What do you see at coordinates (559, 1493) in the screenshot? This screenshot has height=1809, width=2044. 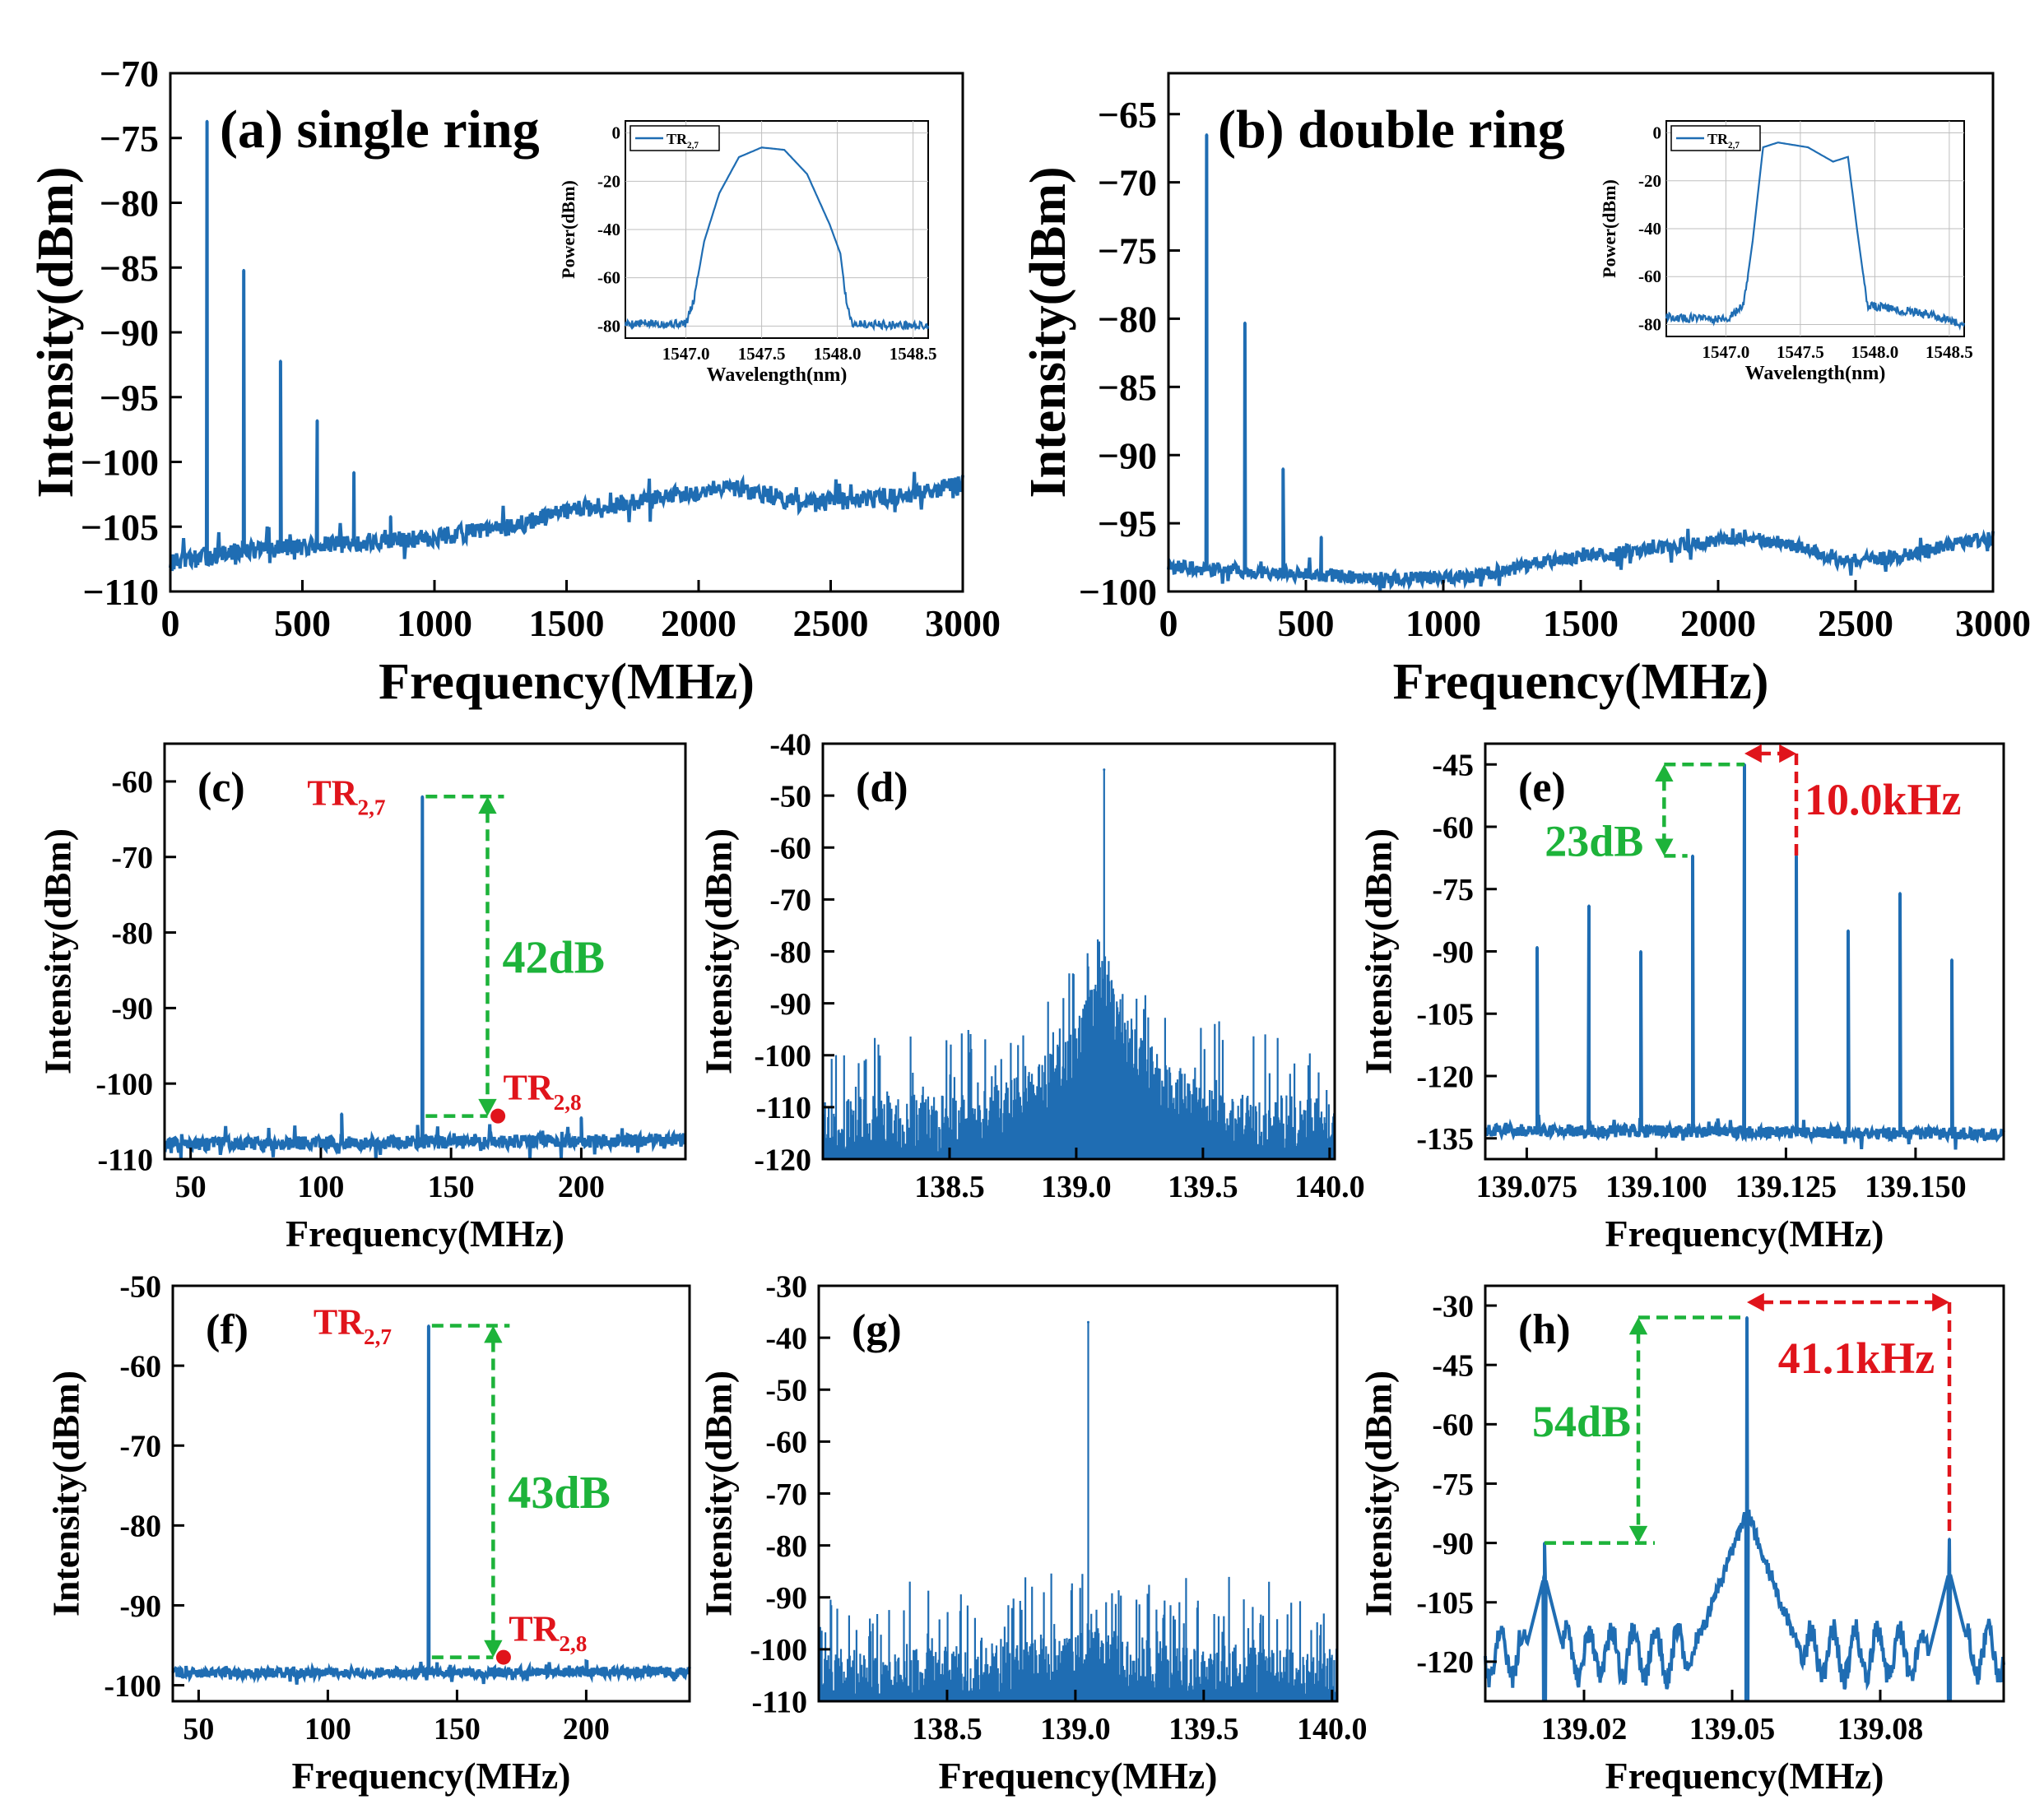 I see `ann-diff-f: 43dB` at bounding box center [559, 1493].